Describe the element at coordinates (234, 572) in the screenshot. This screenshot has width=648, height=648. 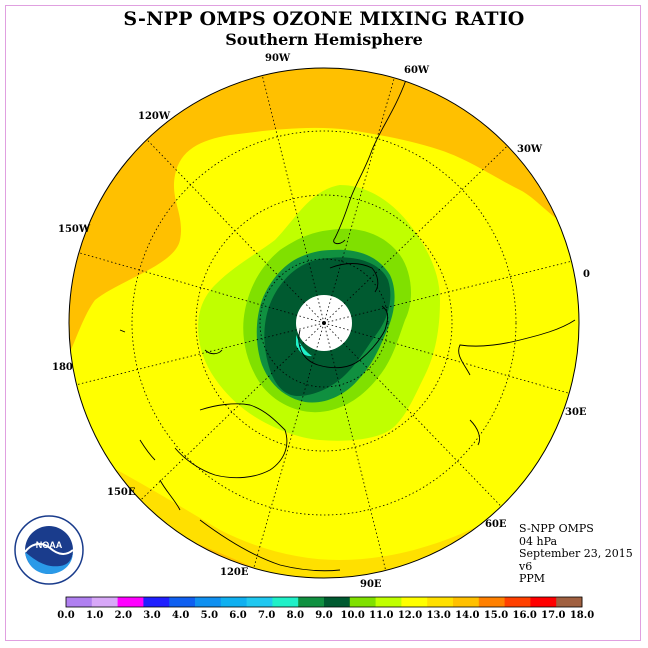
I see `lon-label-120e: 120E` at that location.